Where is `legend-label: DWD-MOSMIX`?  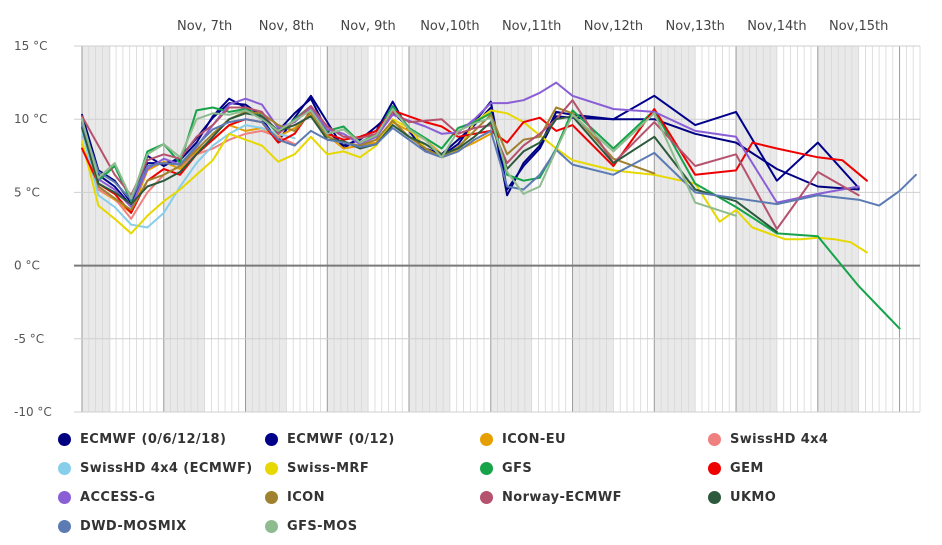
legend-label: DWD-MOSMIX is located at coordinates (133, 526).